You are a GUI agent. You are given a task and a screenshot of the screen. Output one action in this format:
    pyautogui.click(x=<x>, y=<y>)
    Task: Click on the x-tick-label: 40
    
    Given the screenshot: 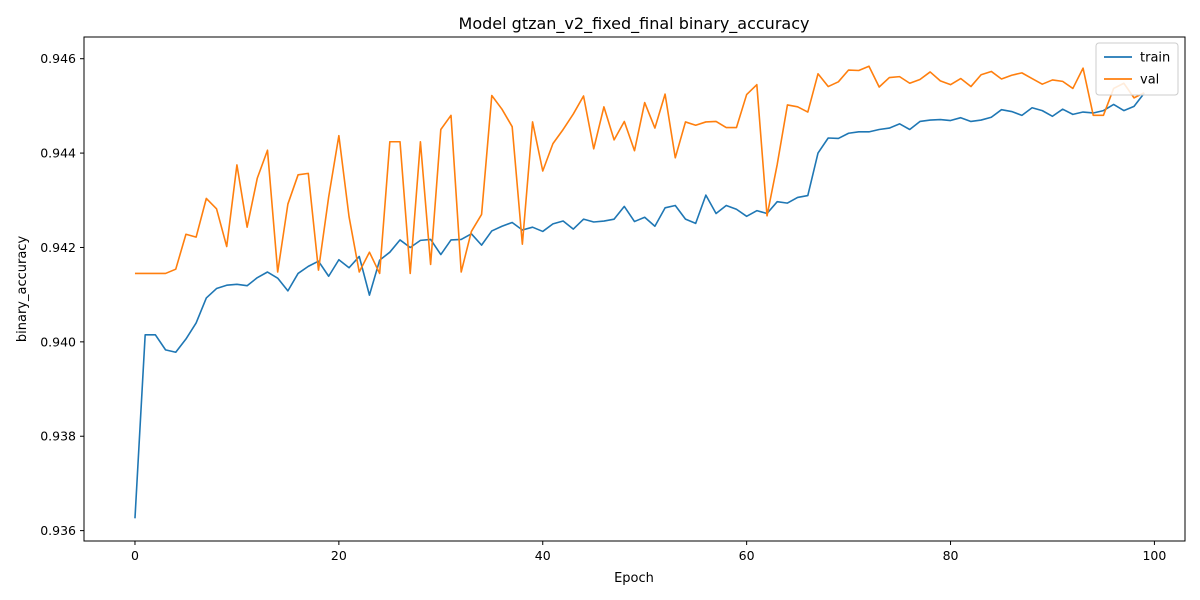 What is the action you would take?
    pyautogui.click(x=543, y=555)
    